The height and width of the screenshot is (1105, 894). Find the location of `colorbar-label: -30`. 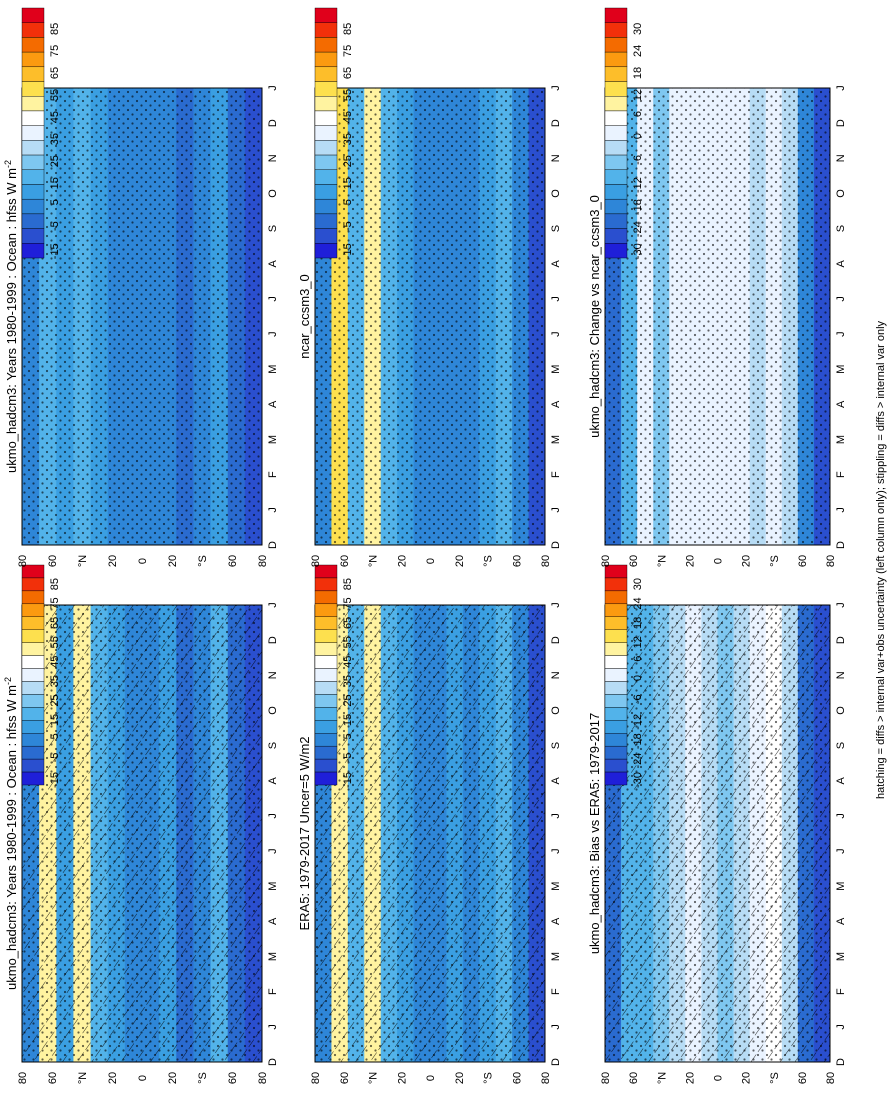

colorbar-label: -30 is located at coordinates (638, 251).